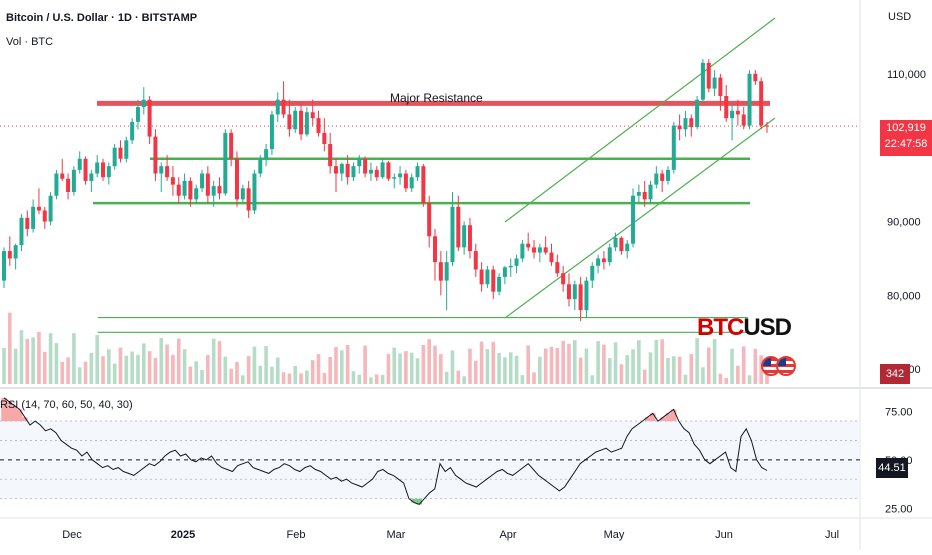 The image size is (932, 555). I want to click on bar-countdown: 22:47:58, so click(906, 144).